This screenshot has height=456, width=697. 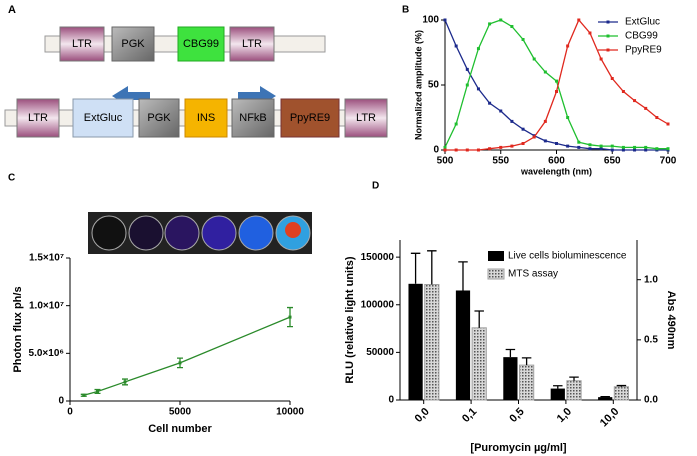 What do you see at coordinates (671, 320) in the screenshot?
I see `y2-axis-label: Abs 490nm` at bounding box center [671, 320].